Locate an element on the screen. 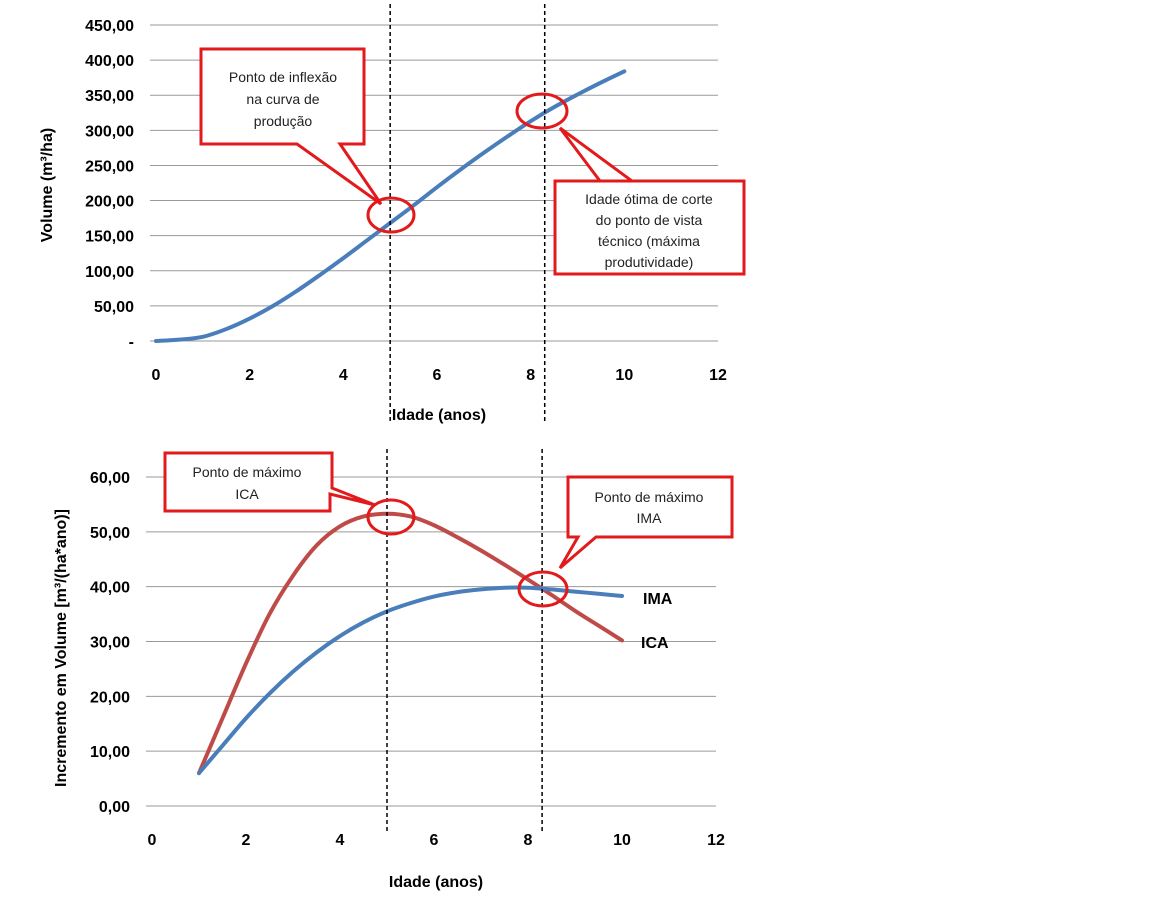 Image resolution: width=1152 pixels, height=906 pixels. y-tick-label: 150,00 is located at coordinates (109, 237).